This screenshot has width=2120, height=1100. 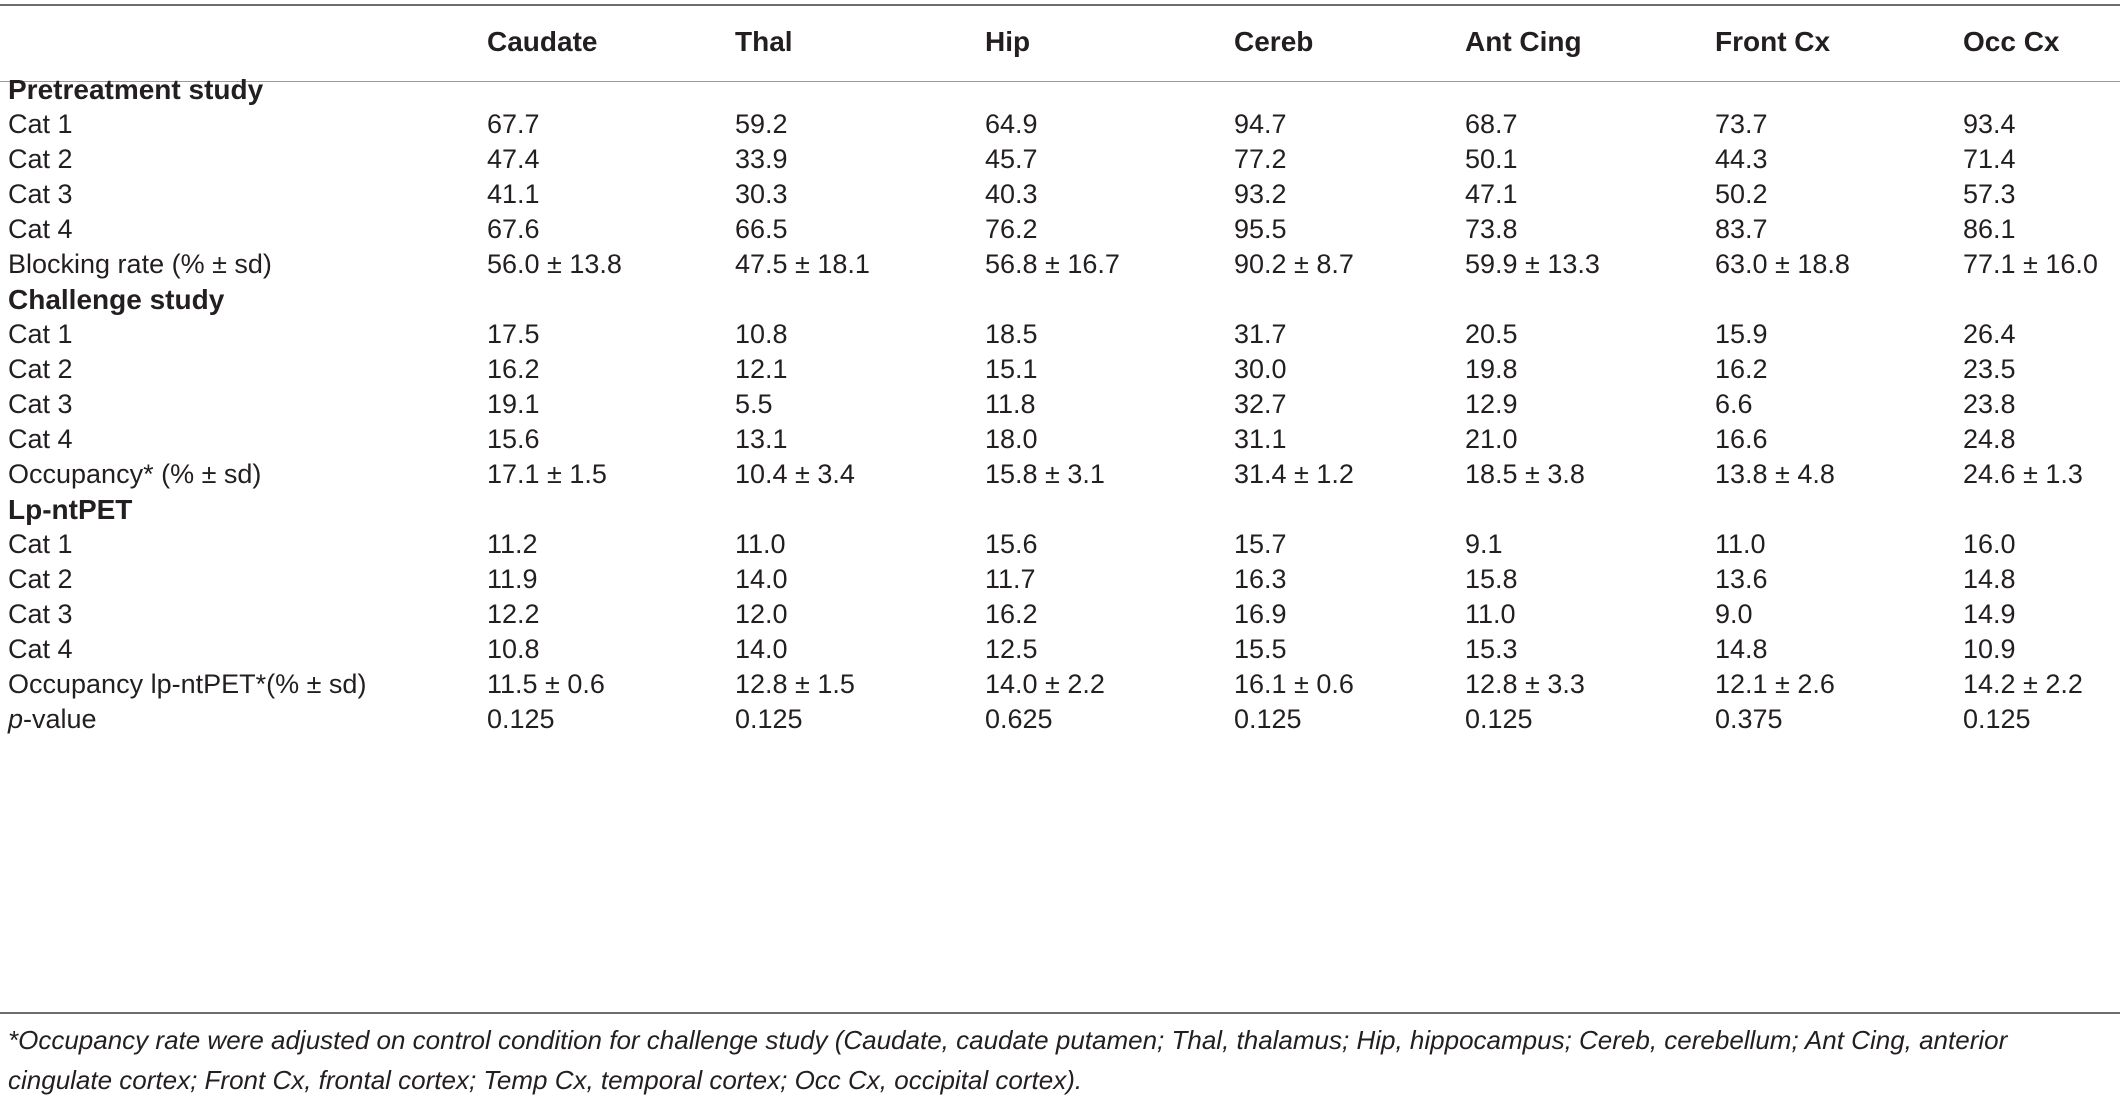 What do you see at coordinates (1491, 579) in the screenshot?
I see `table-cell: 15.8` at bounding box center [1491, 579].